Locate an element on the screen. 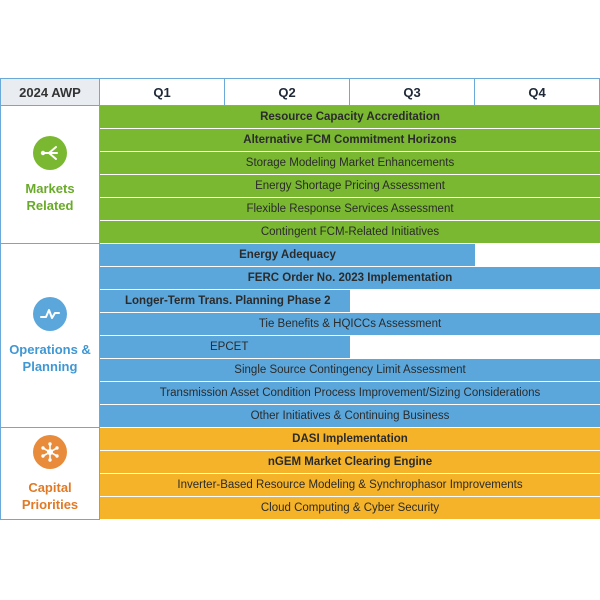  initiative-bar: Longer-Term Trans. Planning Phase 2 is located at coordinates (225, 301).